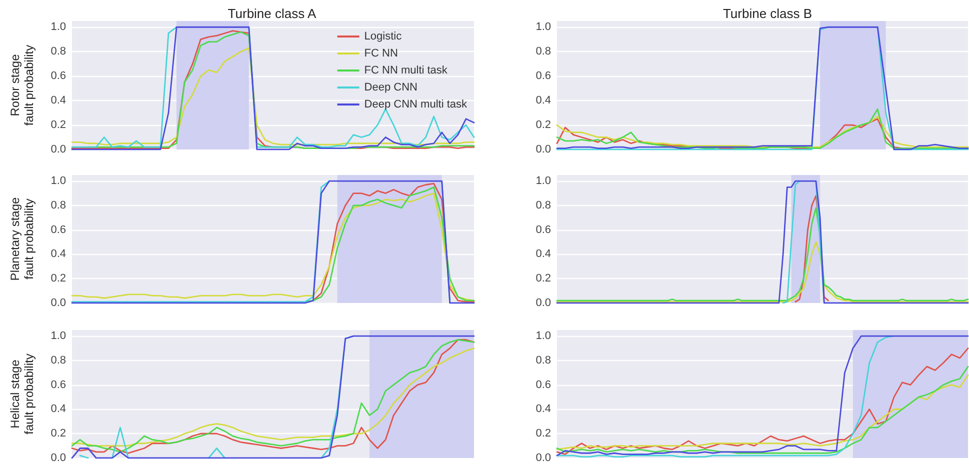 This screenshot has width=969, height=464. I want to click on legend-label: Logistic, so click(383, 36).